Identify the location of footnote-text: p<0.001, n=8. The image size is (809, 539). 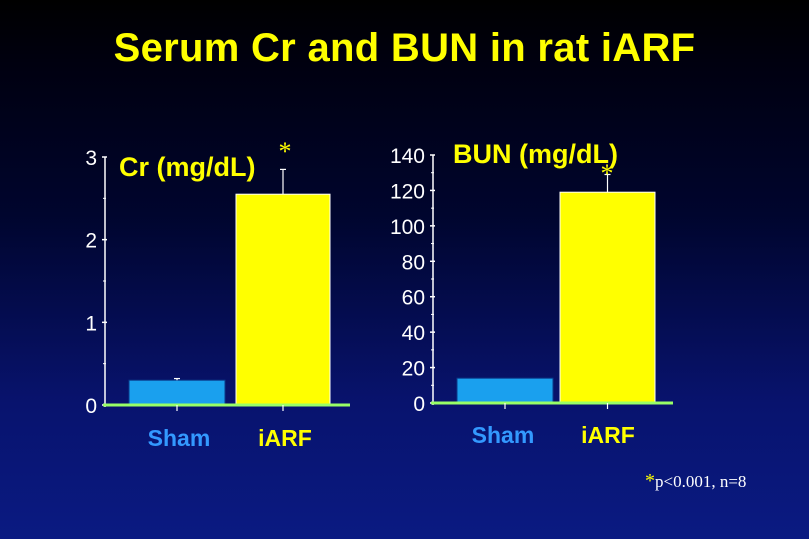
(701, 481).